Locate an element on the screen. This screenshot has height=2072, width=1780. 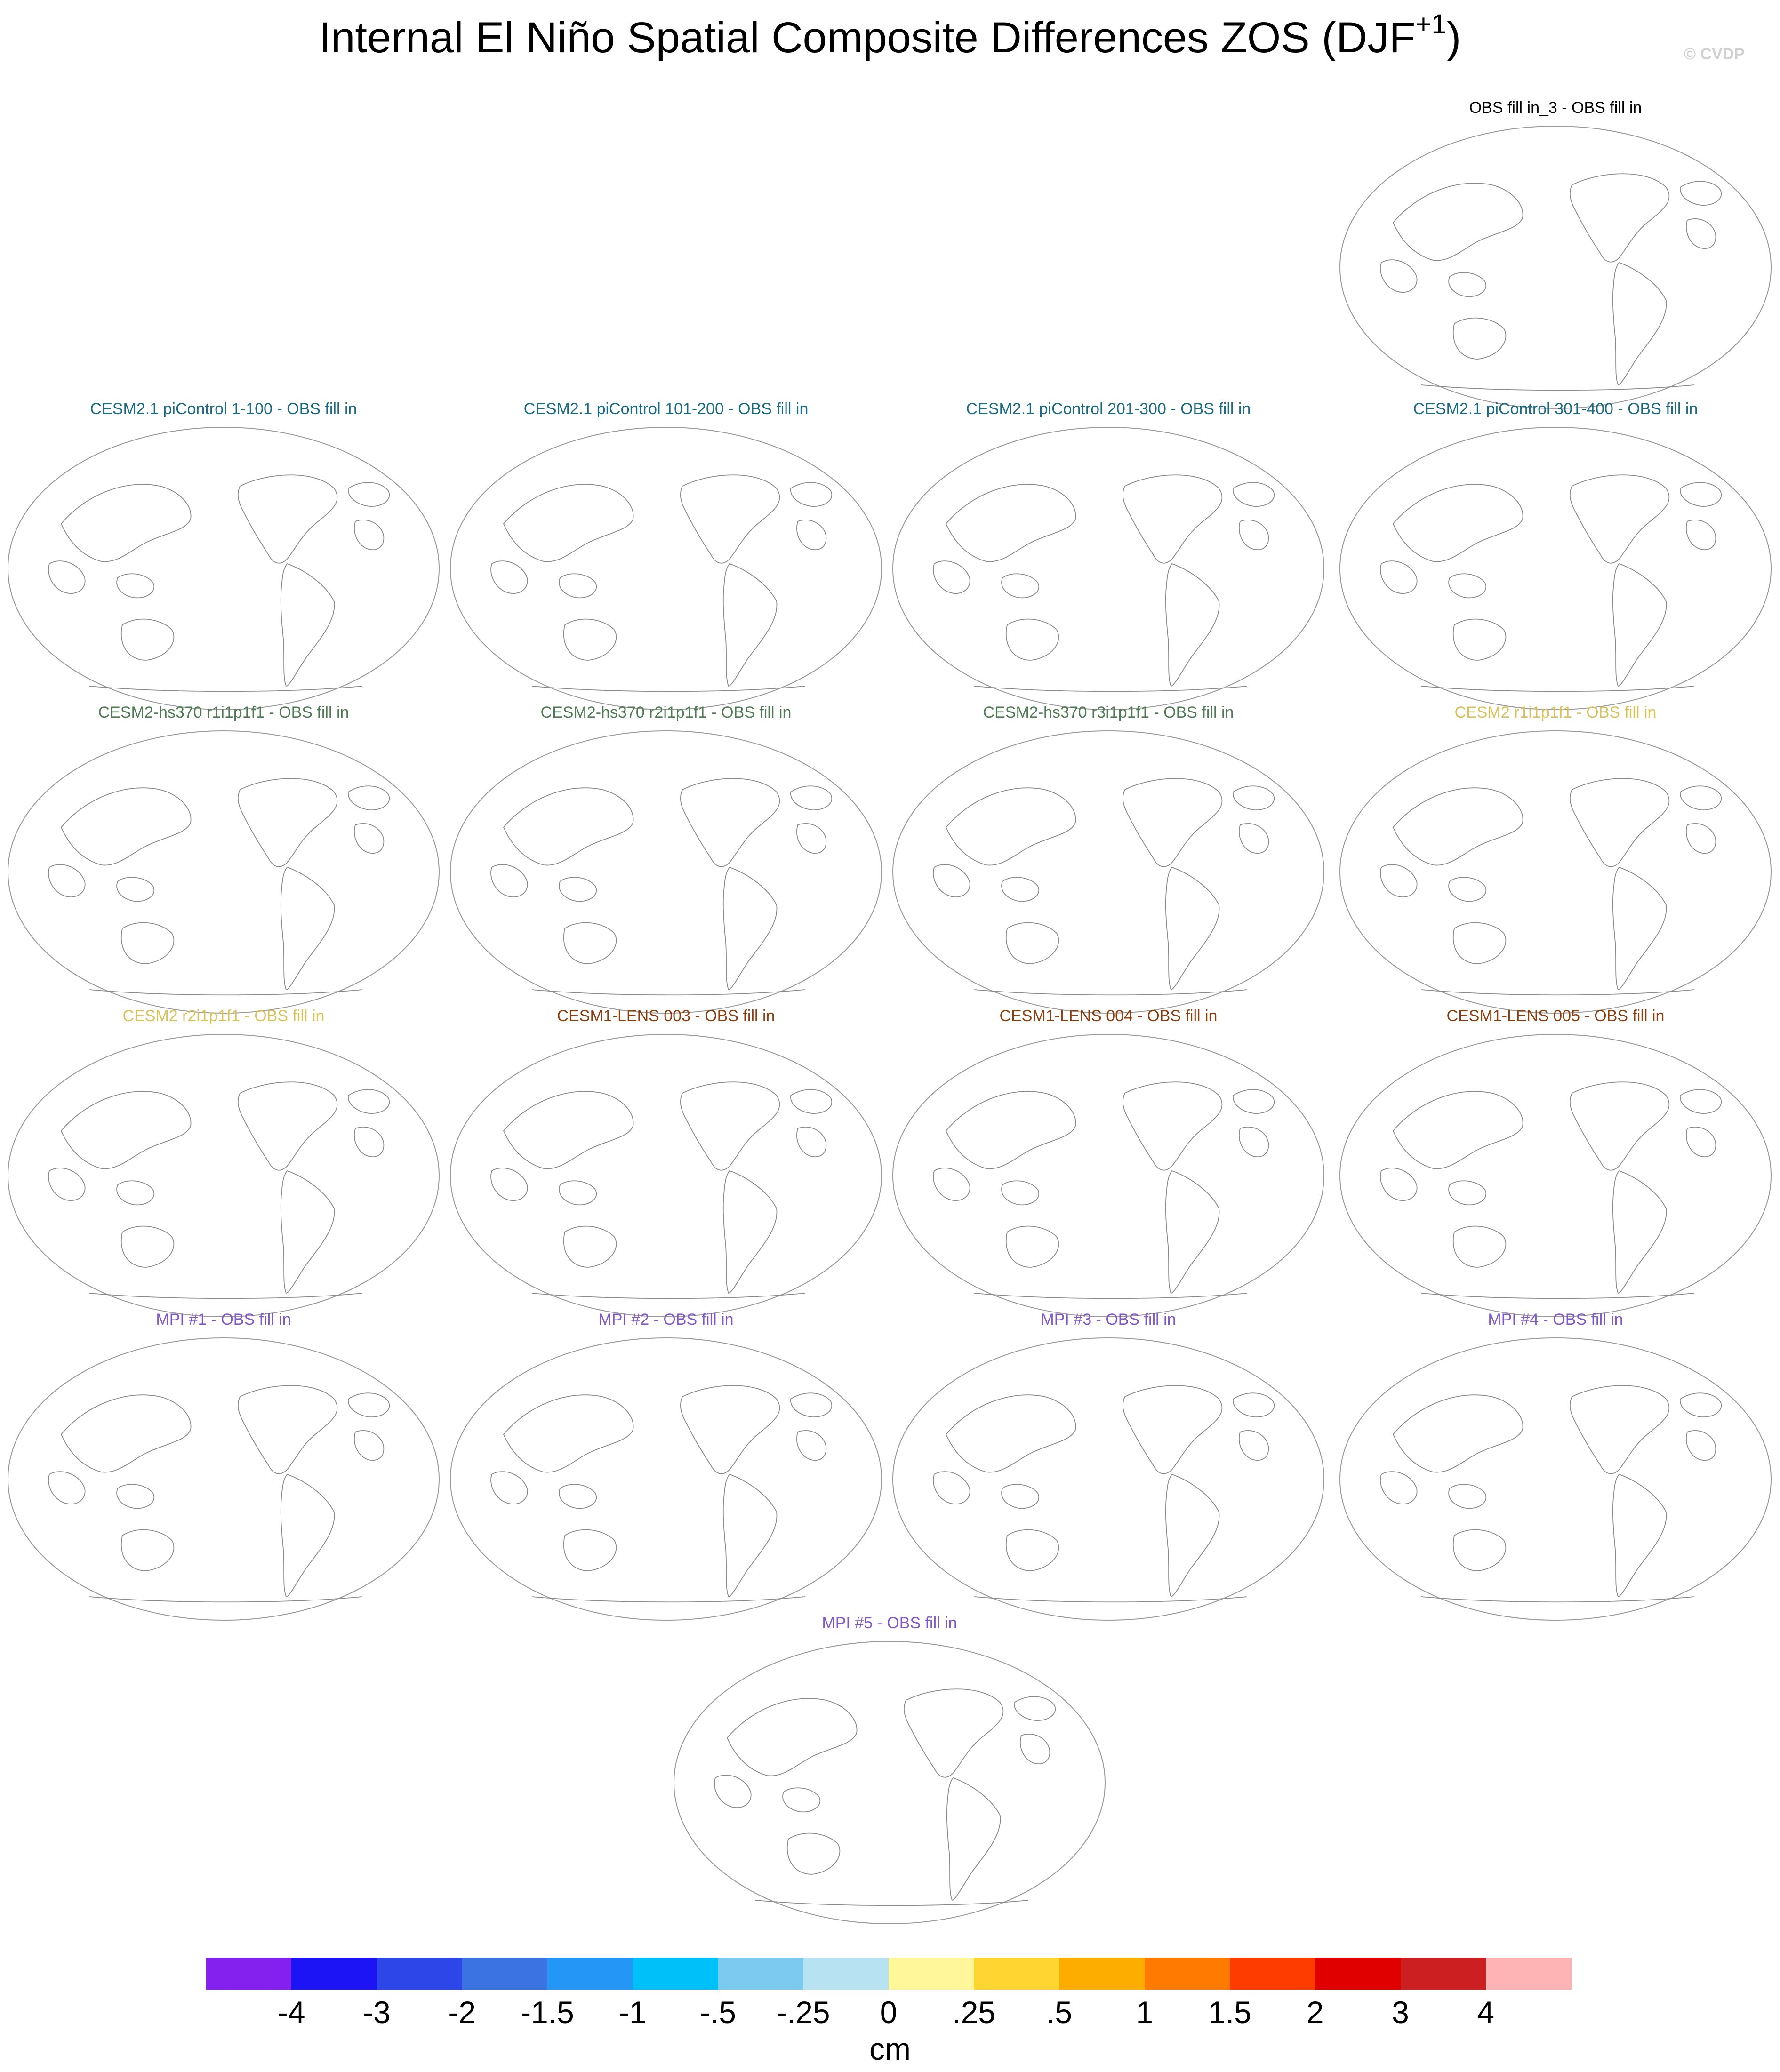
map-panel: CESM1-LENS 004 - OBS fill in is located at coordinates (1108, 1167).